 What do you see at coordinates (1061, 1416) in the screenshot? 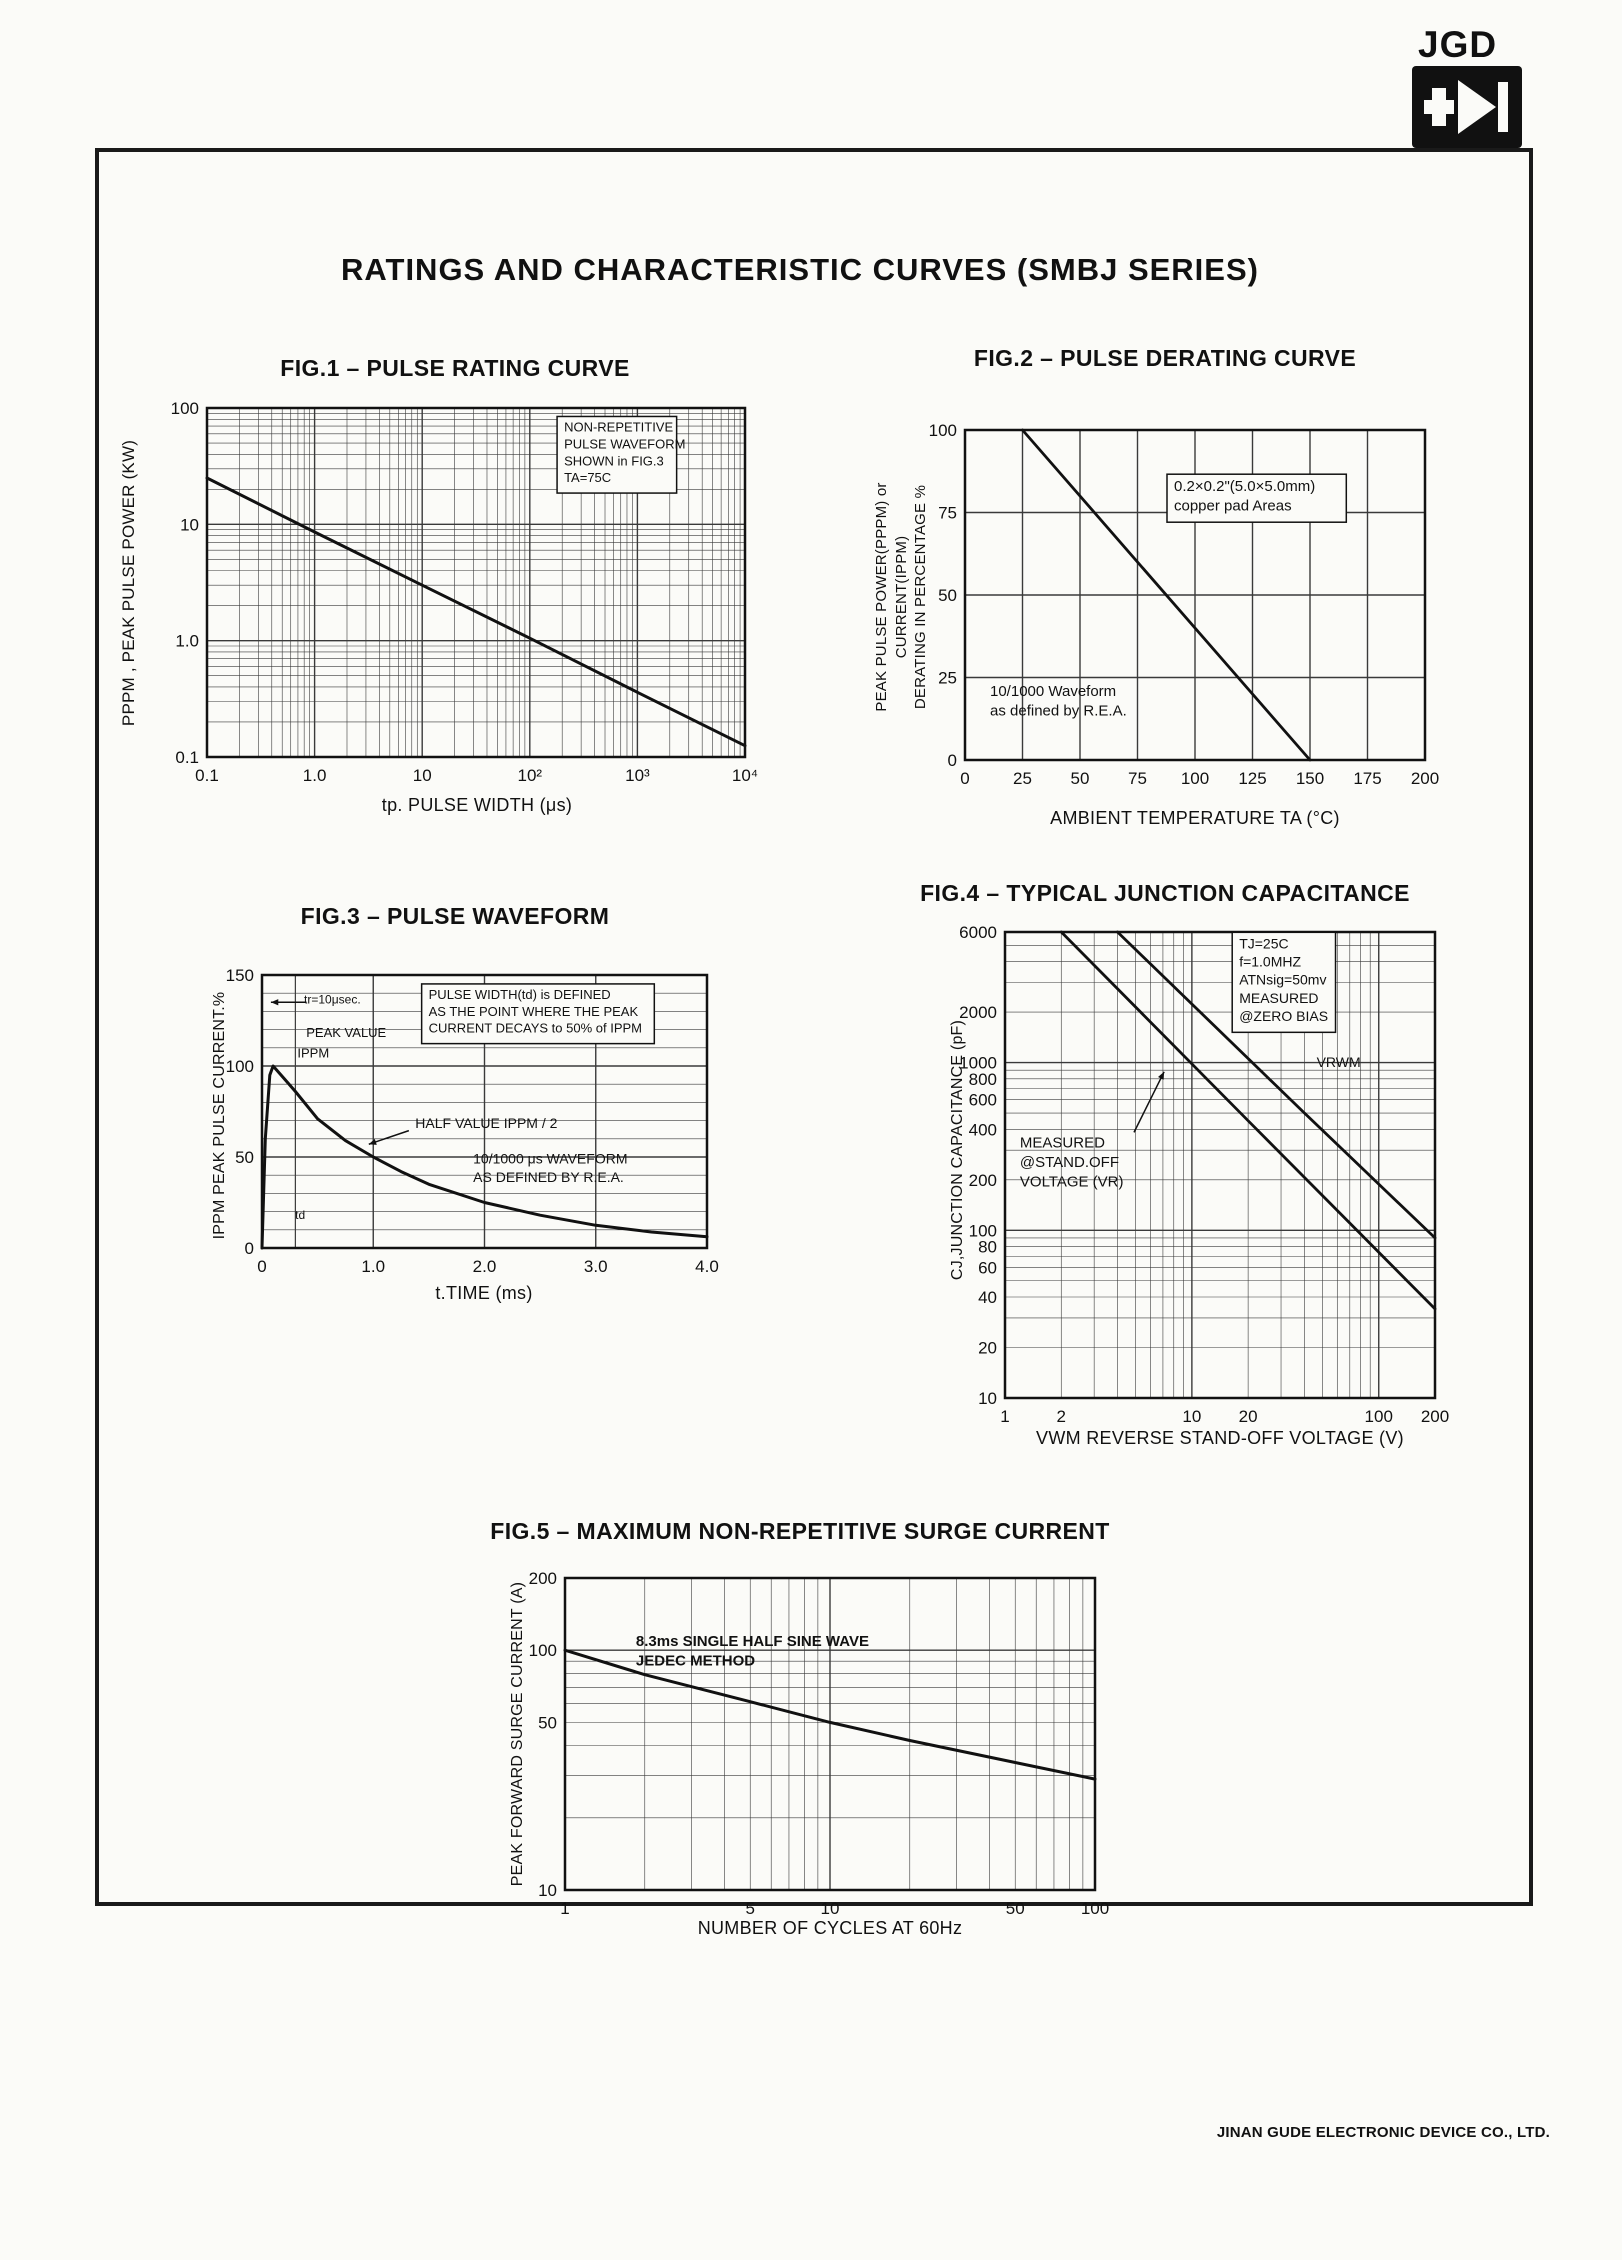
I see `svg-text: 2` at bounding box center [1061, 1416].